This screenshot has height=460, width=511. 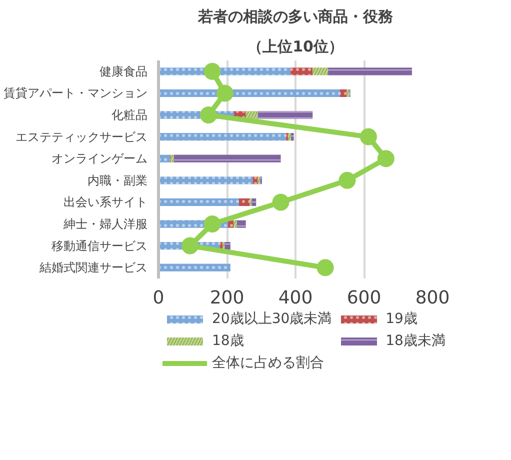 I want to click on y-tick-label: 移動通信サービス, so click(x=100, y=245).